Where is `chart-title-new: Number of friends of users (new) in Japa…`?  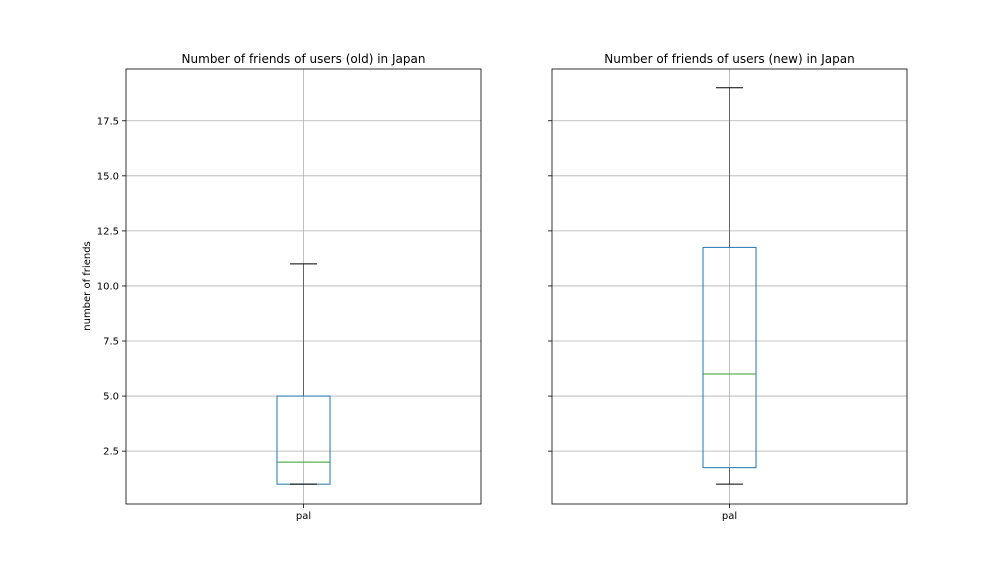
chart-title-new: Number of friends of users (new) in Japa… is located at coordinates (729, 59).